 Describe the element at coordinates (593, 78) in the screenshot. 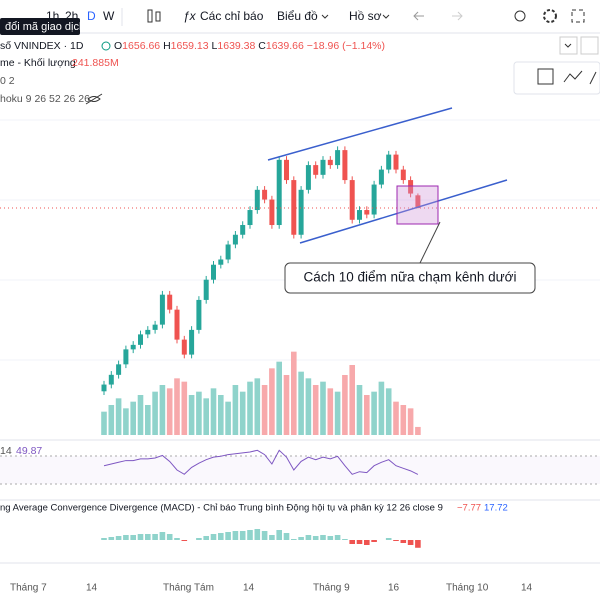

I see `pen-tool` at that location.